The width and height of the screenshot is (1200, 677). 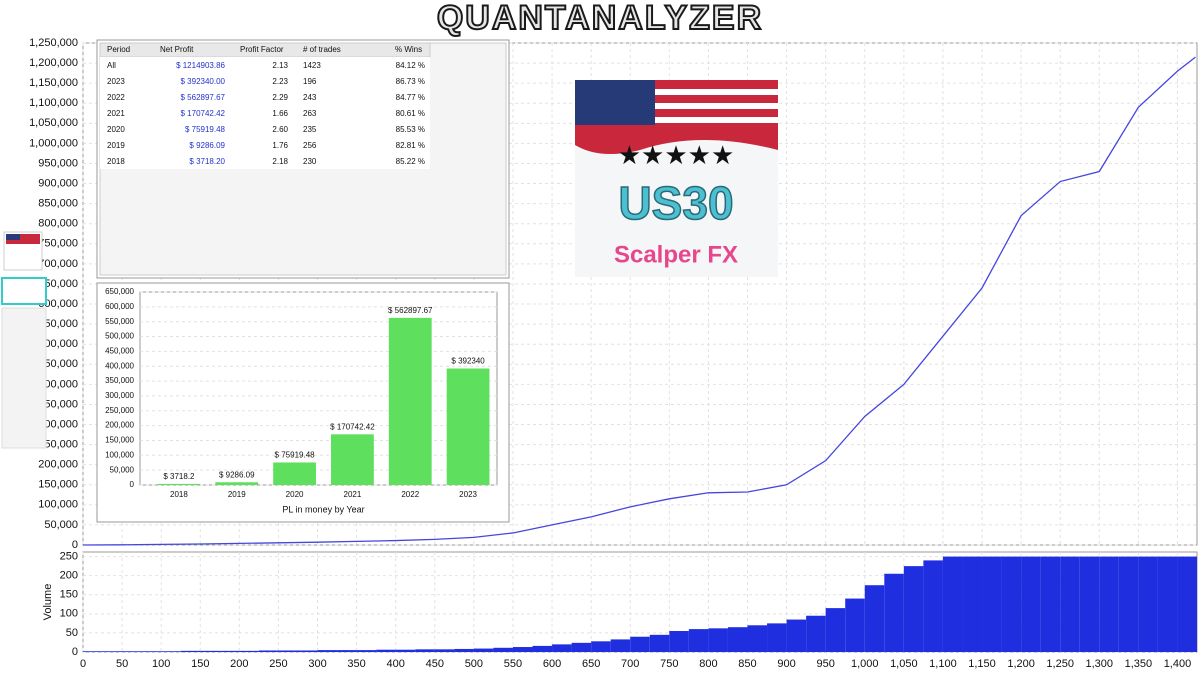 What do you see at coordinates (179, 476) in the screenshot?
I see `value-label: $ 3718.2` at bounding box center [179, 476].